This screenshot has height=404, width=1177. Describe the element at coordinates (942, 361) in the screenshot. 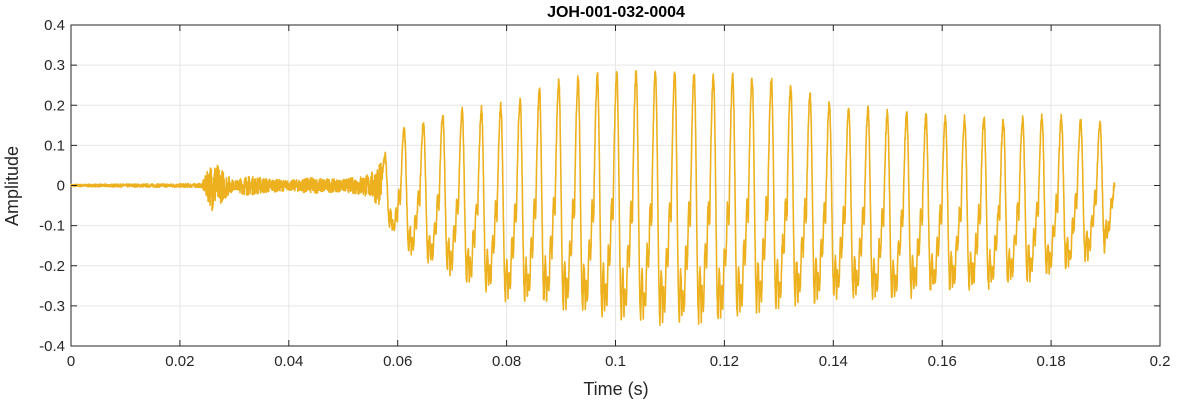

I see `x-tick-label: 0.16` at that location.